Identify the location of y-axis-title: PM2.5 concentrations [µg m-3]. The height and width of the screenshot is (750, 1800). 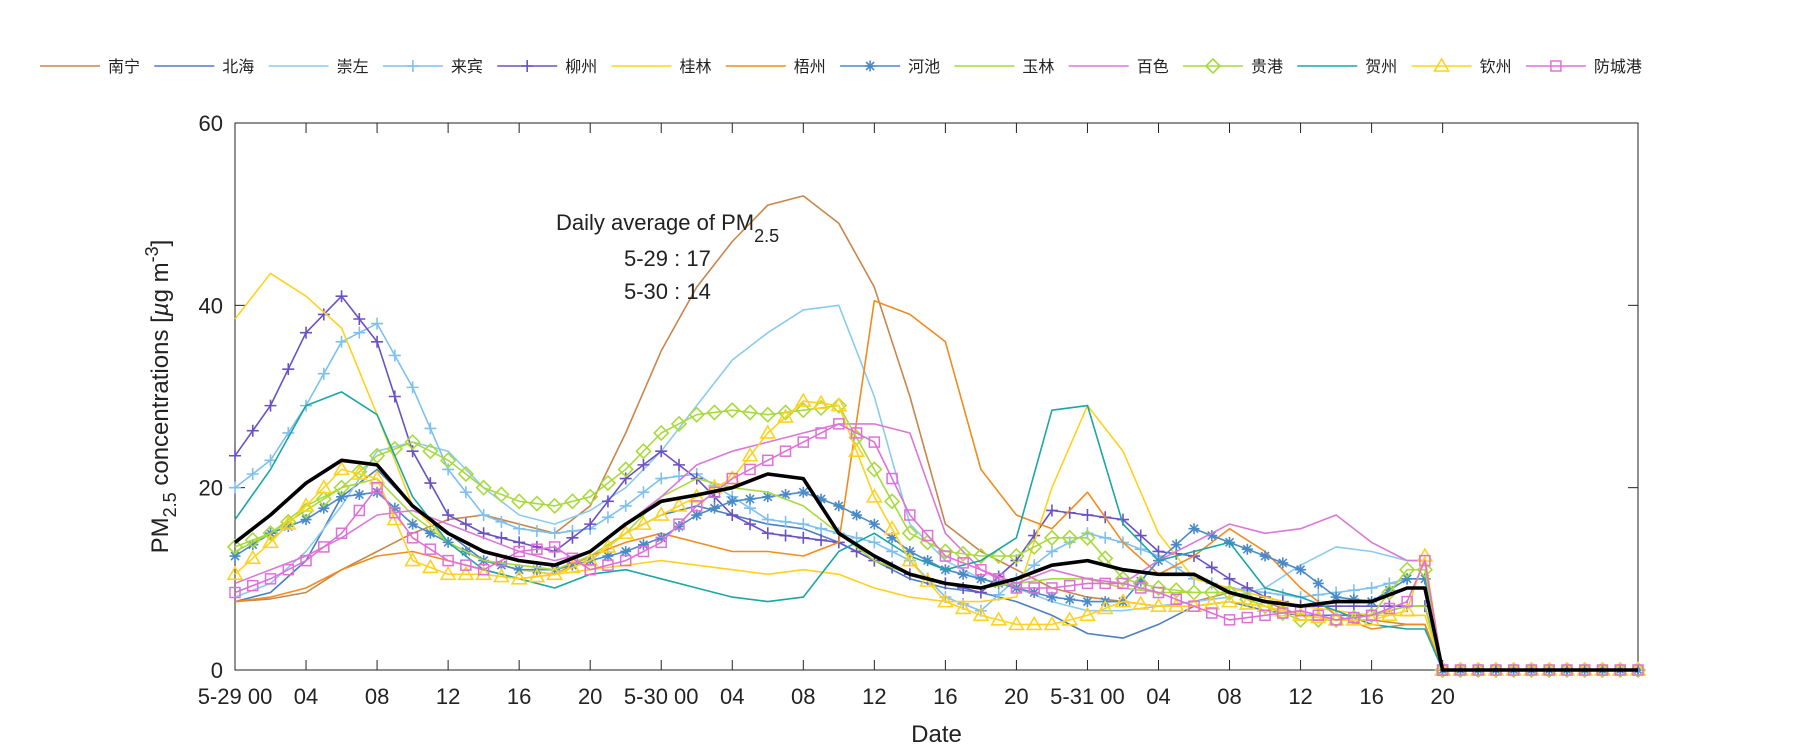
(161, 397).